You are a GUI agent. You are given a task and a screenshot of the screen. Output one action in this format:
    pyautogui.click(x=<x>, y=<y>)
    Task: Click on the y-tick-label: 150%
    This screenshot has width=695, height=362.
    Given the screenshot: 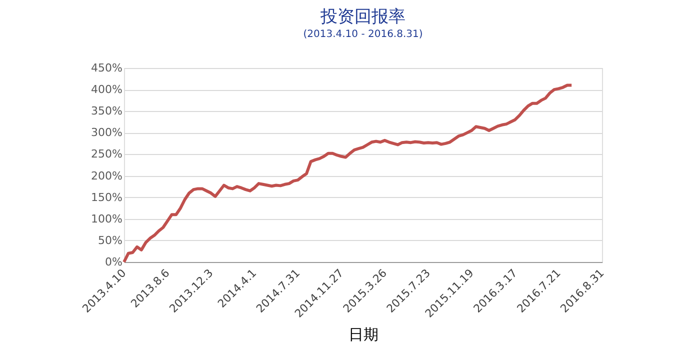 What is the action you would take?
    pyautogui.click(x=106, y=197)
    